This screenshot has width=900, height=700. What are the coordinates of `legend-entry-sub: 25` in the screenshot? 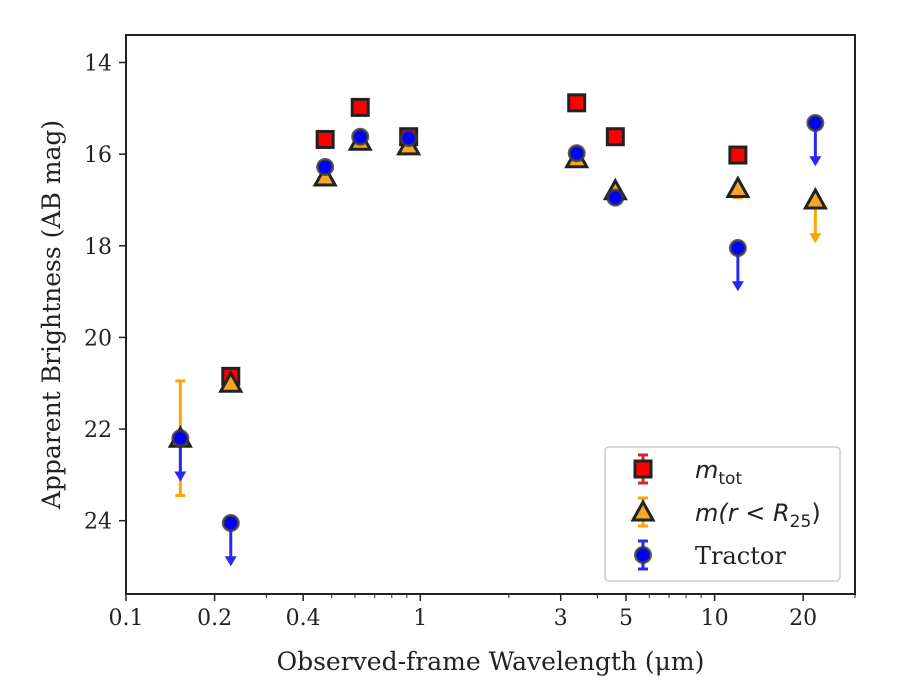 It's located at (801, 522).